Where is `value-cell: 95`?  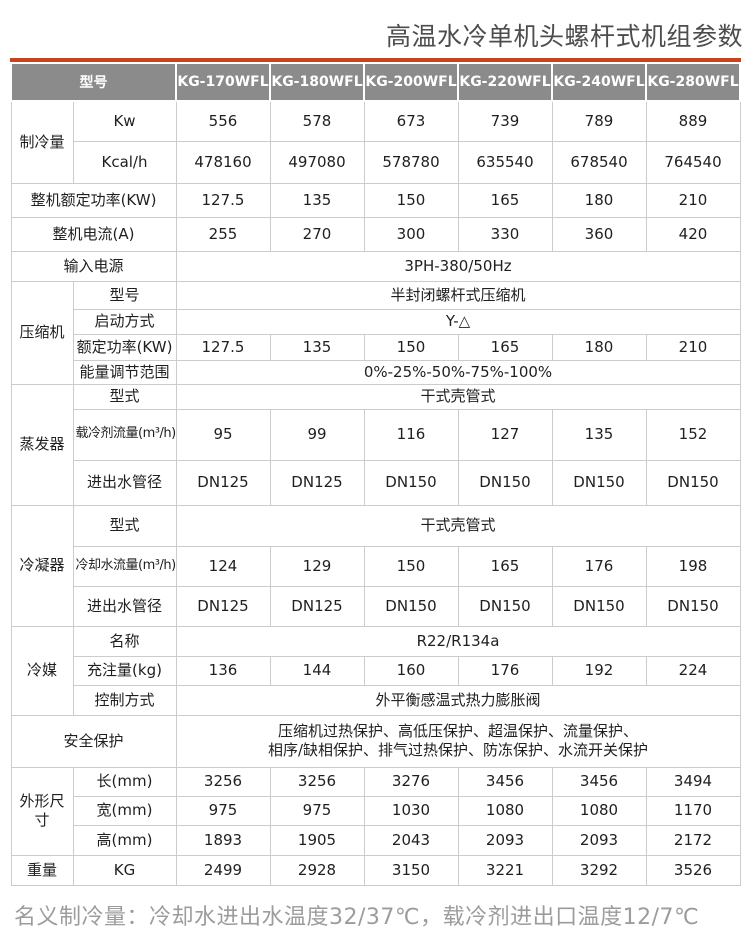 value-cell: 95 is located at coordinates (223, 434).